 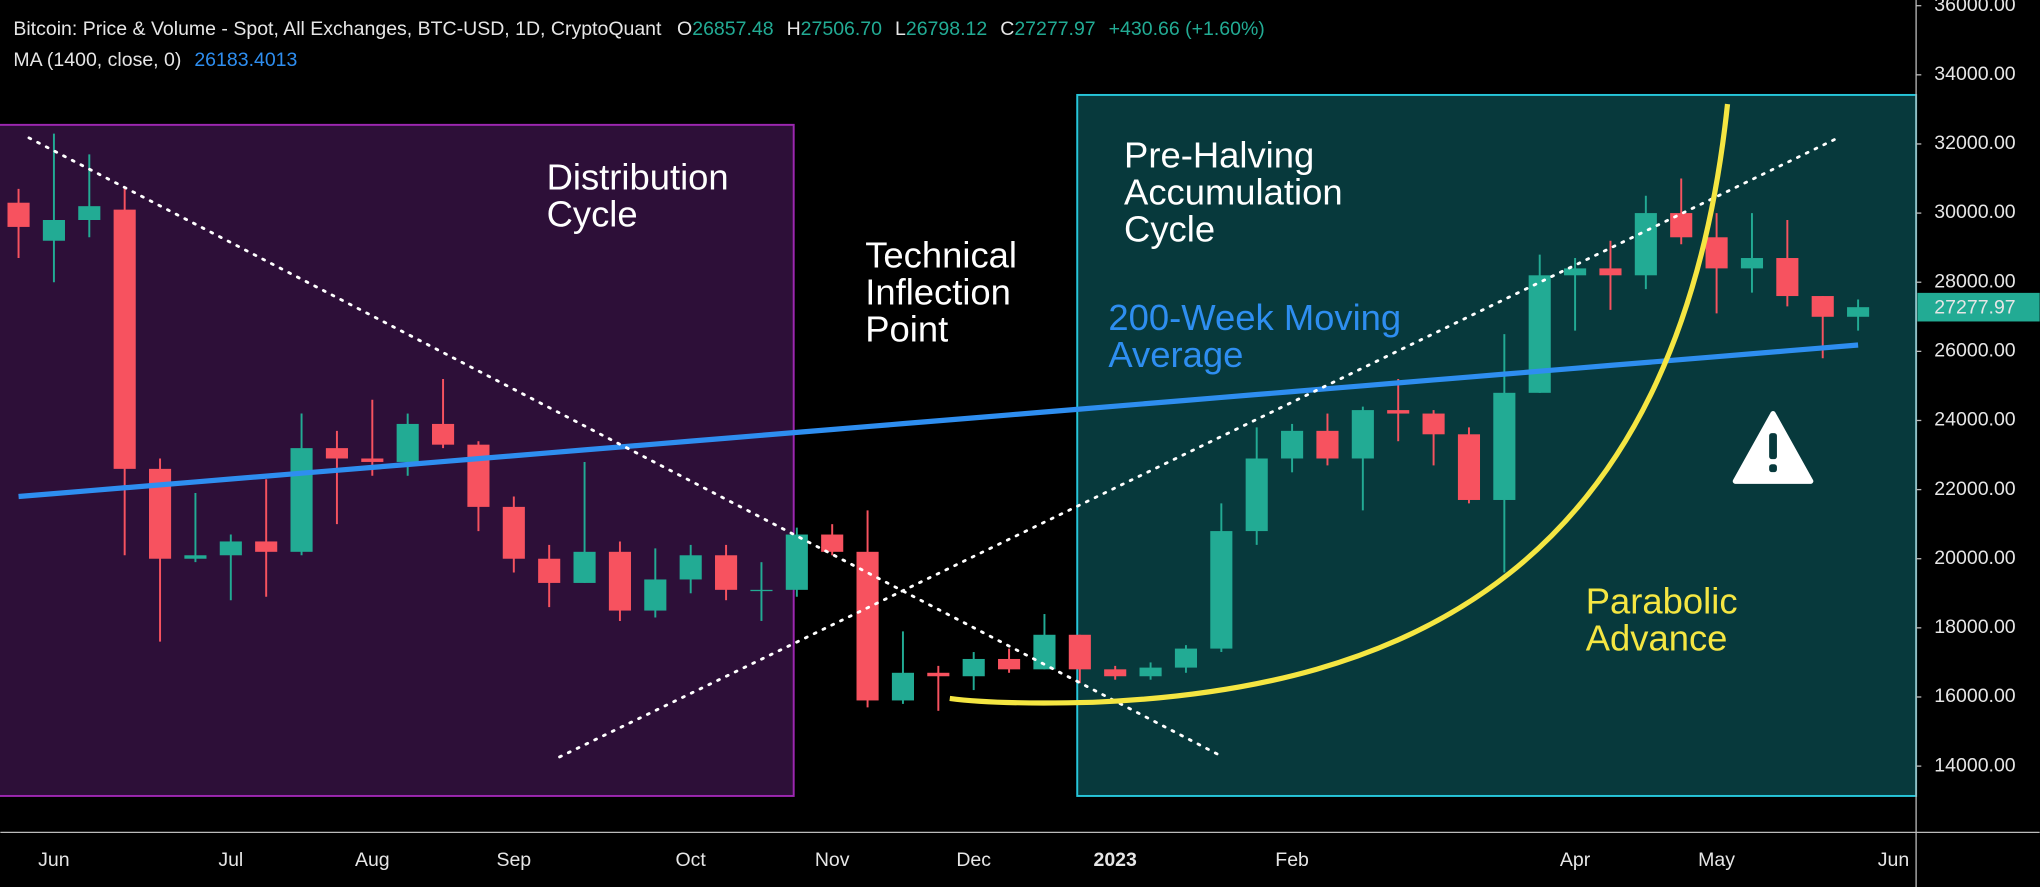 I want to click on y-tick-label: 16000.00, so click(x=1974, y=696).